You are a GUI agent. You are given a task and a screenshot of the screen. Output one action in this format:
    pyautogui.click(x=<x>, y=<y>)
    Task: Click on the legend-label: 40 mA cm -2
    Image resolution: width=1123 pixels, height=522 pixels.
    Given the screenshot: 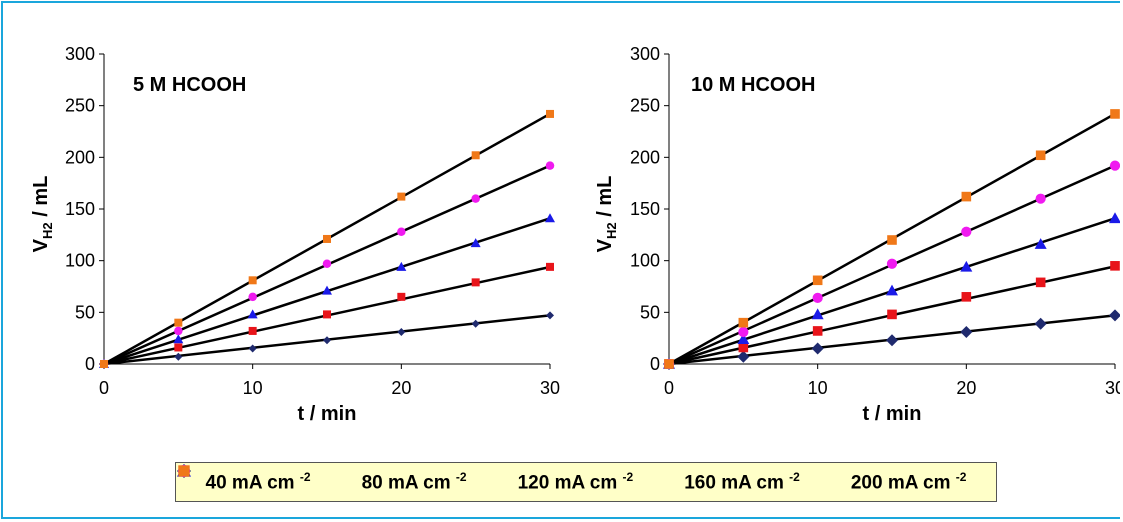 What is the action you would take?
    pyautogui.click(x=258, y=481)
    